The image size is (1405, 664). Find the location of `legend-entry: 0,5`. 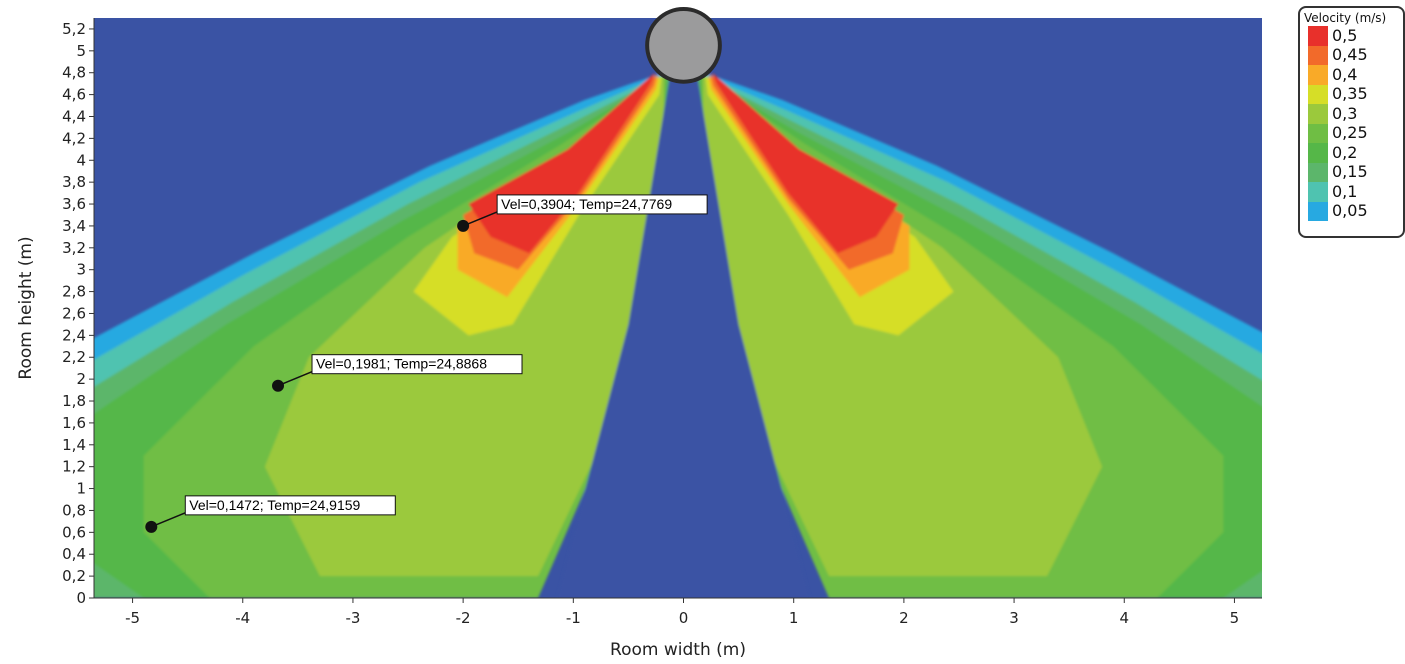

legend-entry: 0,5 is located at coordinates (1351, 36).